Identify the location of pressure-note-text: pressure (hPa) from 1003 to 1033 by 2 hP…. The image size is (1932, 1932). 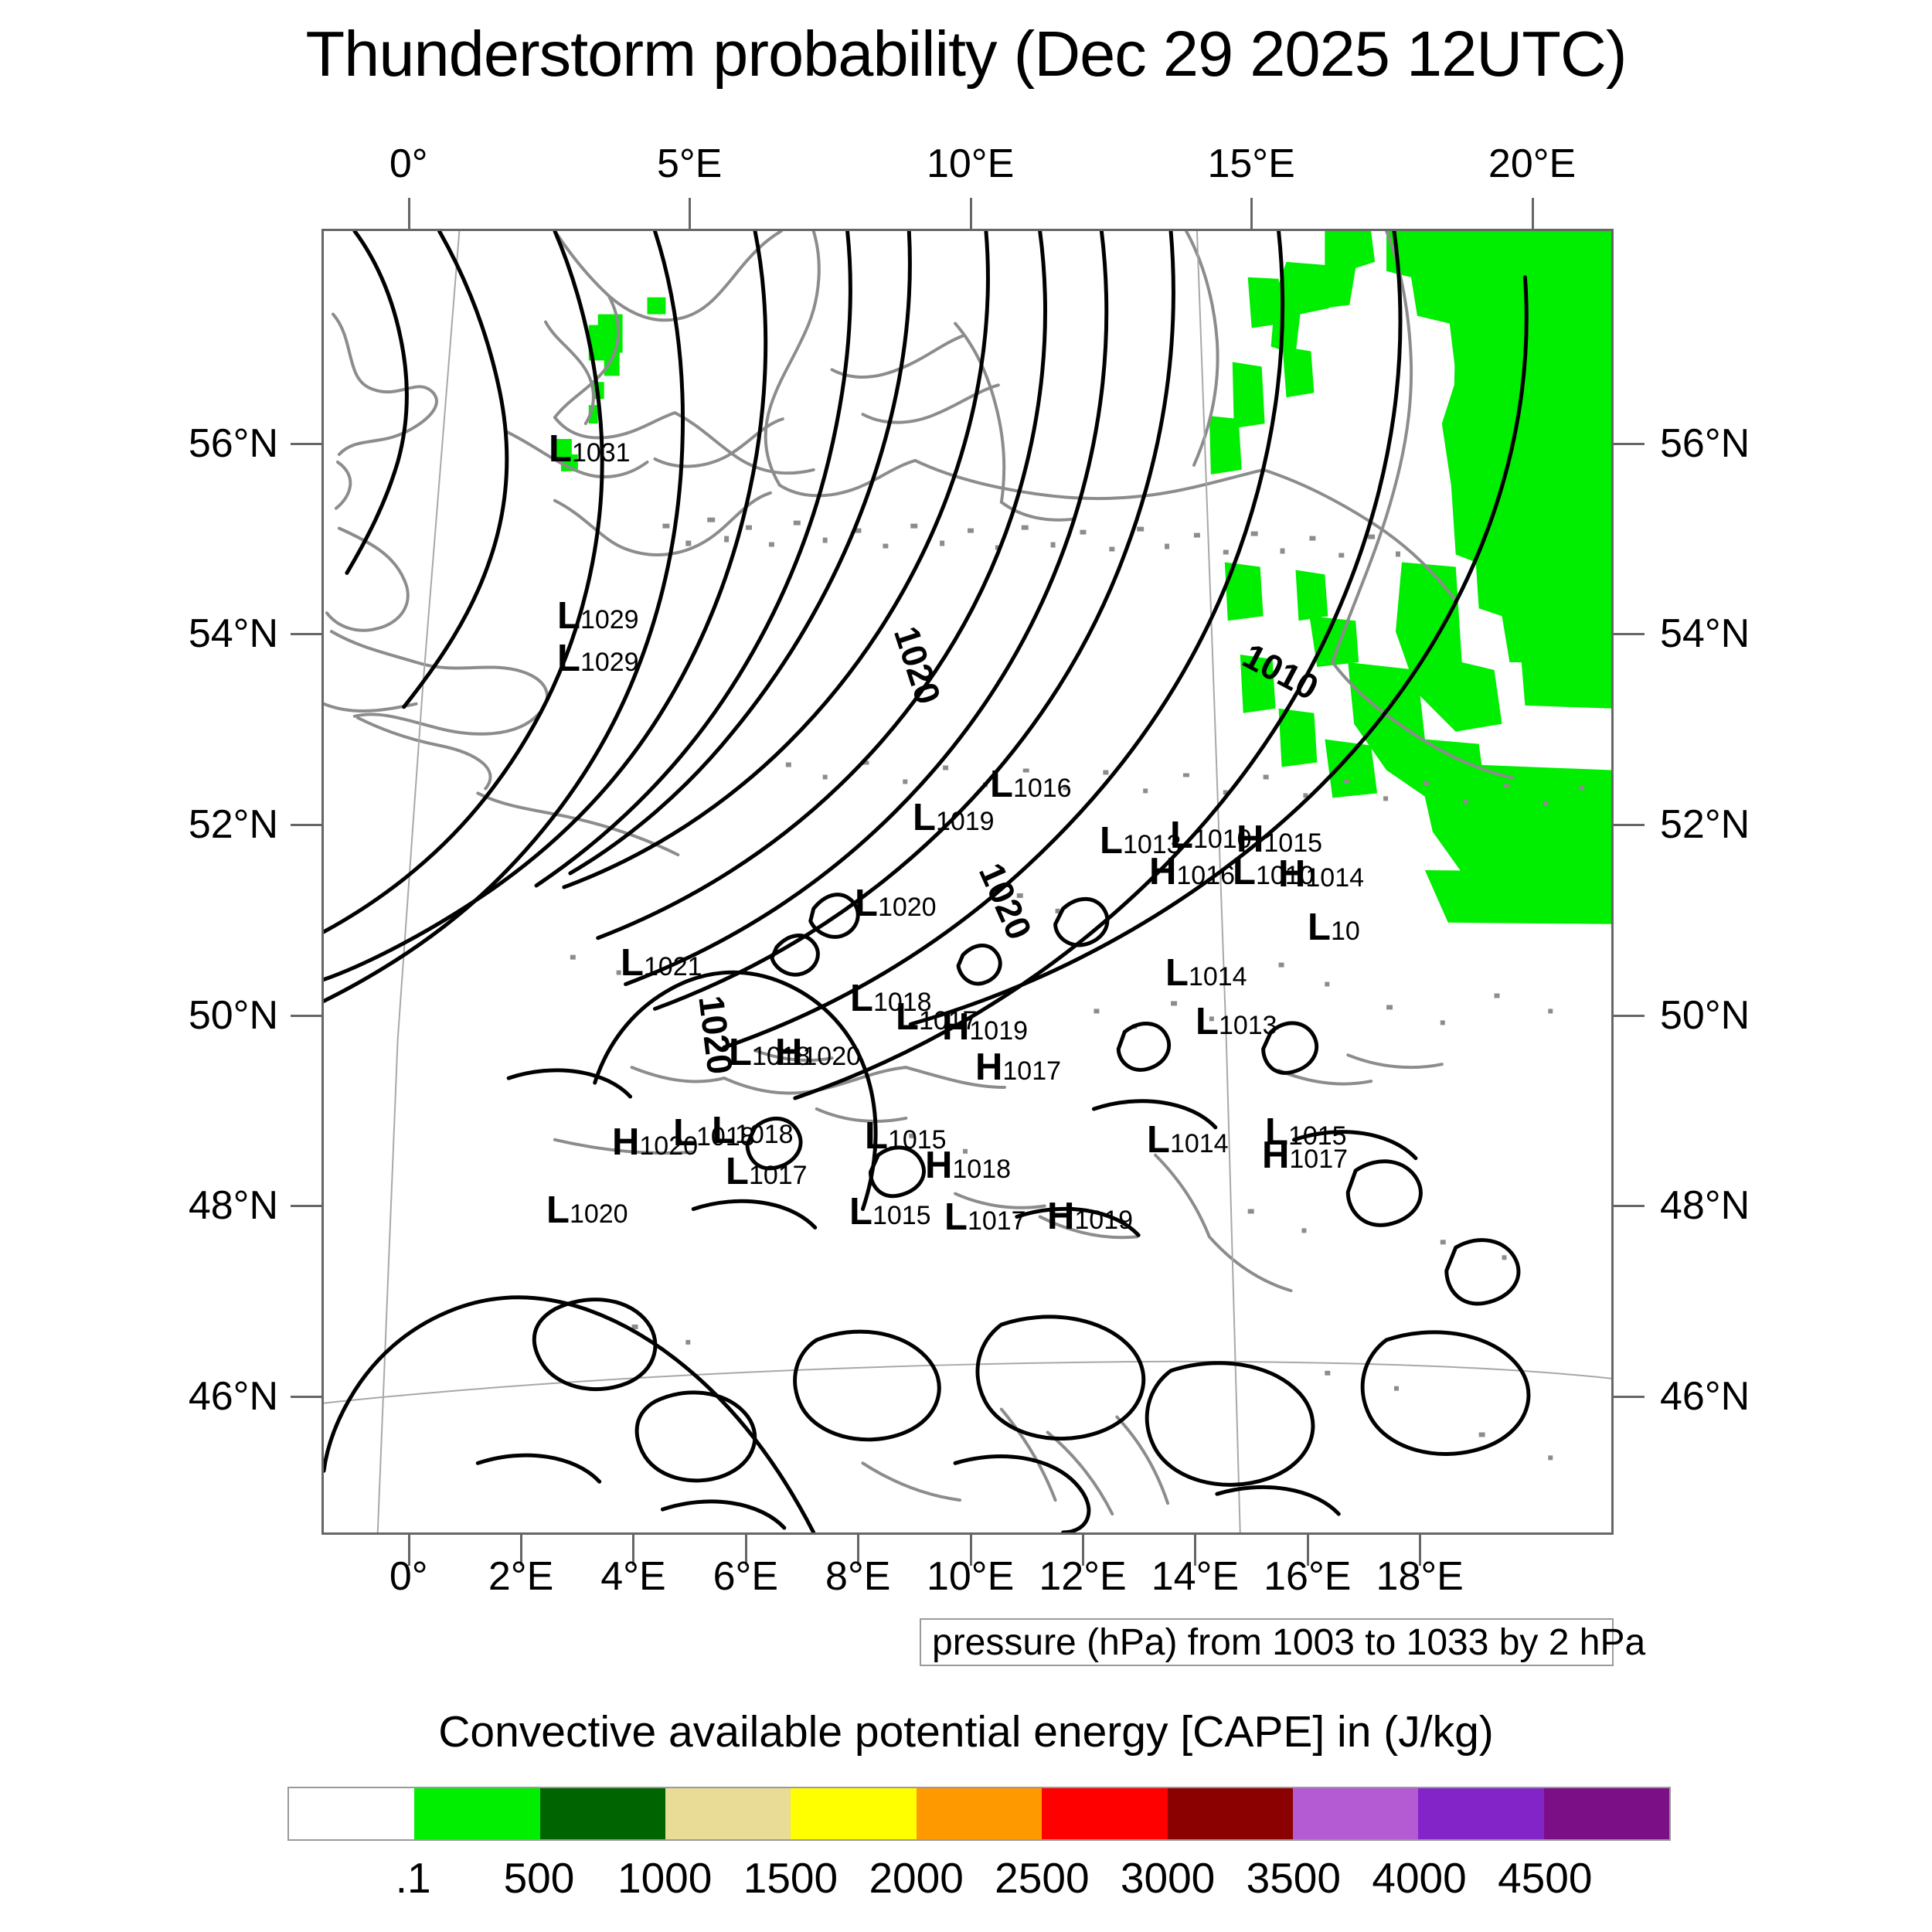
(1289, 1642).